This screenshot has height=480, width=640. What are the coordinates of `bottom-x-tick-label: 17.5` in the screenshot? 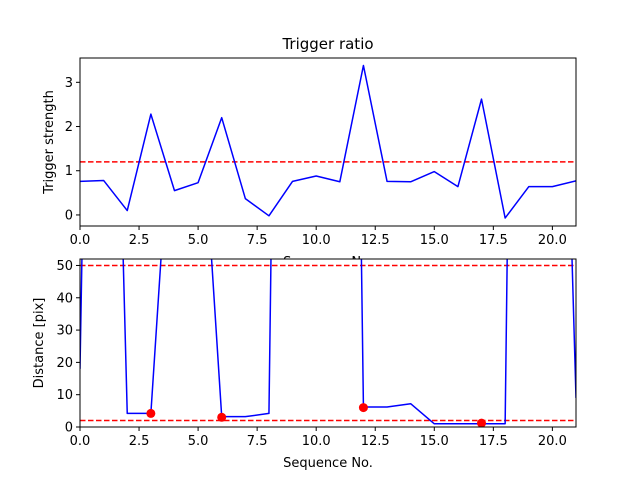 It's located at (493, 441).